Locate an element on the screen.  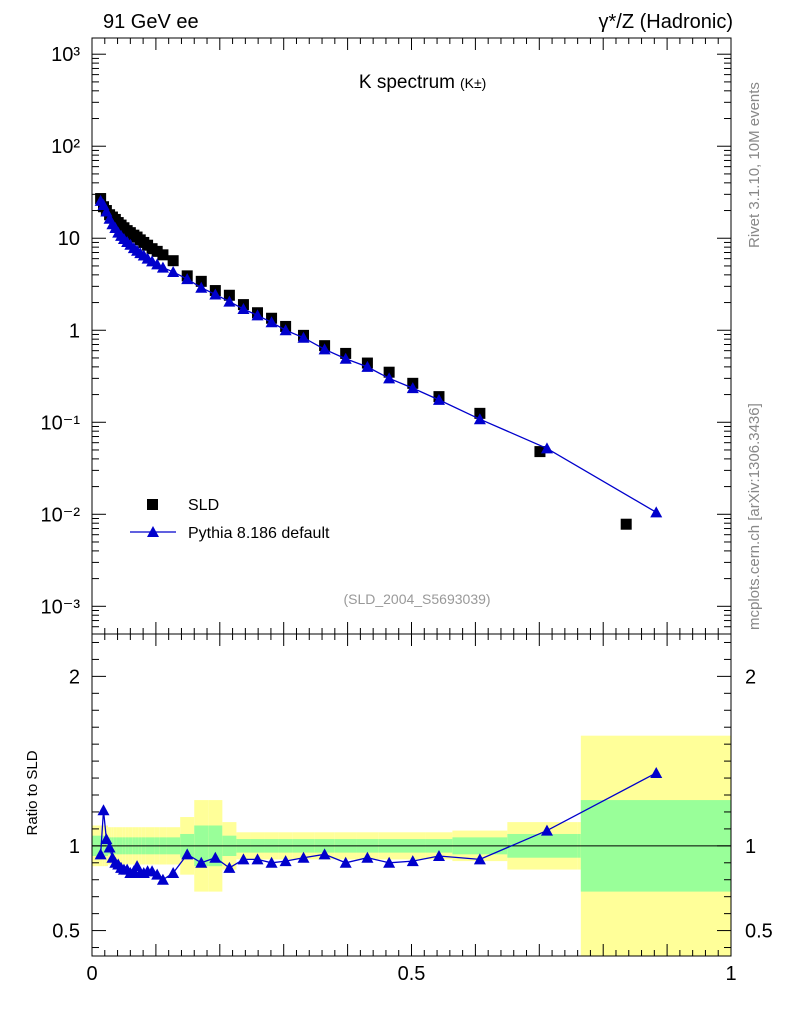
y-tick-label: 10³ is located at coordinates (65, 55).